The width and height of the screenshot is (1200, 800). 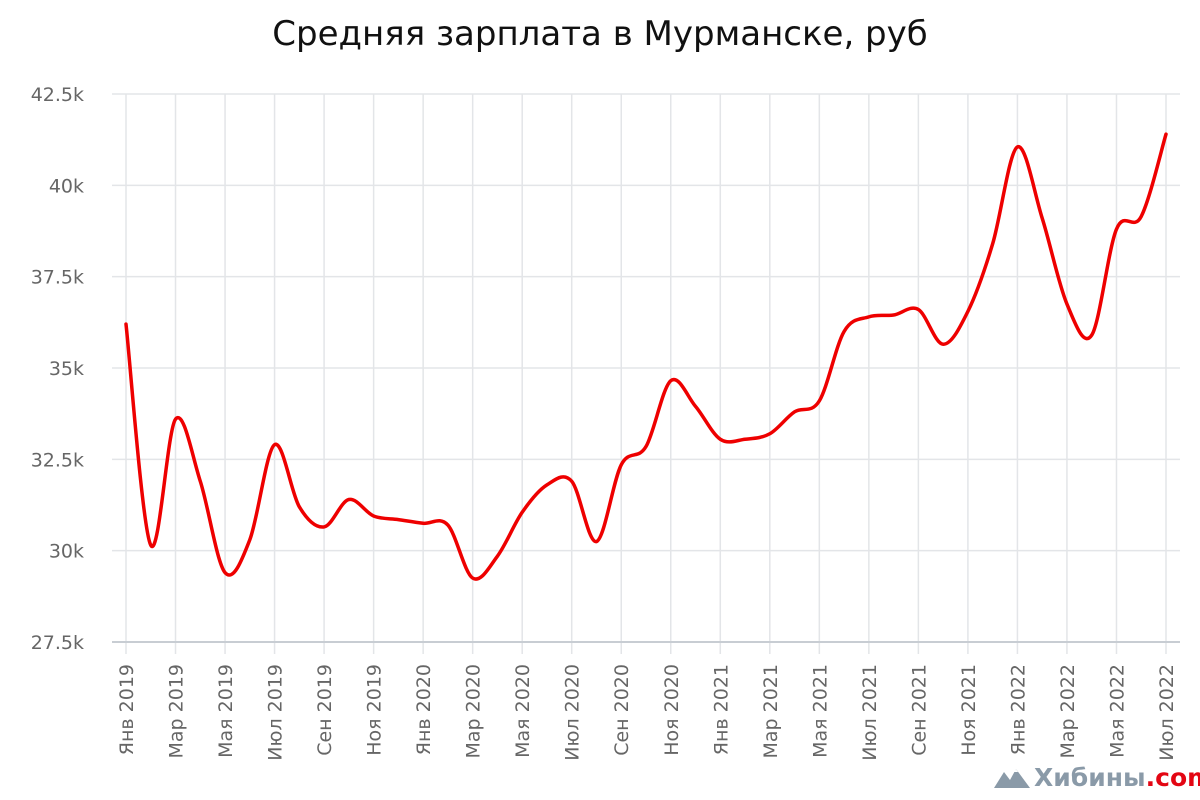 What do you see at coordinates (325, 710) in the screenshot?
I see `x-tick-label: Сен 2019` at bounding box center [325, 710].